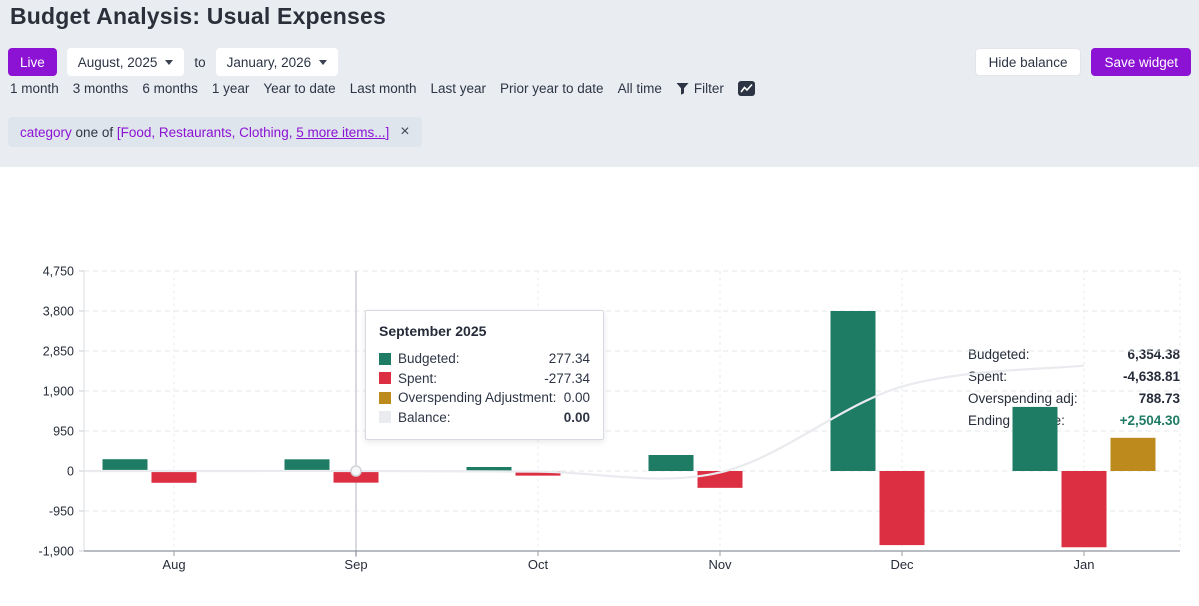 Image resolution: width=1199 pixels, height=606 pixels. Describe the element at coordinates (46, 132) in the screenshot. I see `chip-field: category` at that location.